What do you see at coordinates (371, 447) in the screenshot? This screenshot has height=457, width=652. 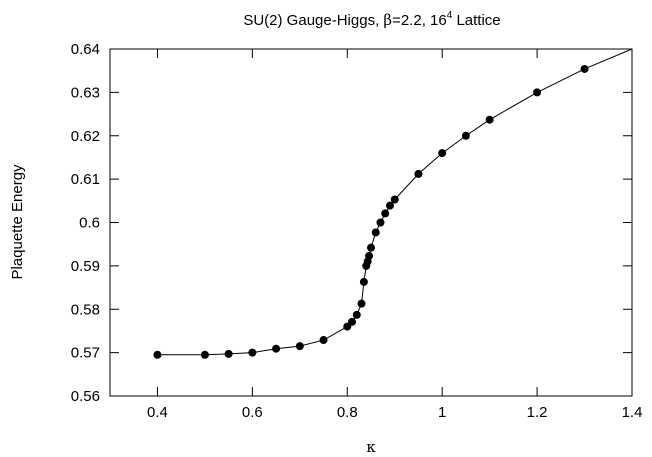 I see `x-axis-label: κ` at bounding box center [371, 447].